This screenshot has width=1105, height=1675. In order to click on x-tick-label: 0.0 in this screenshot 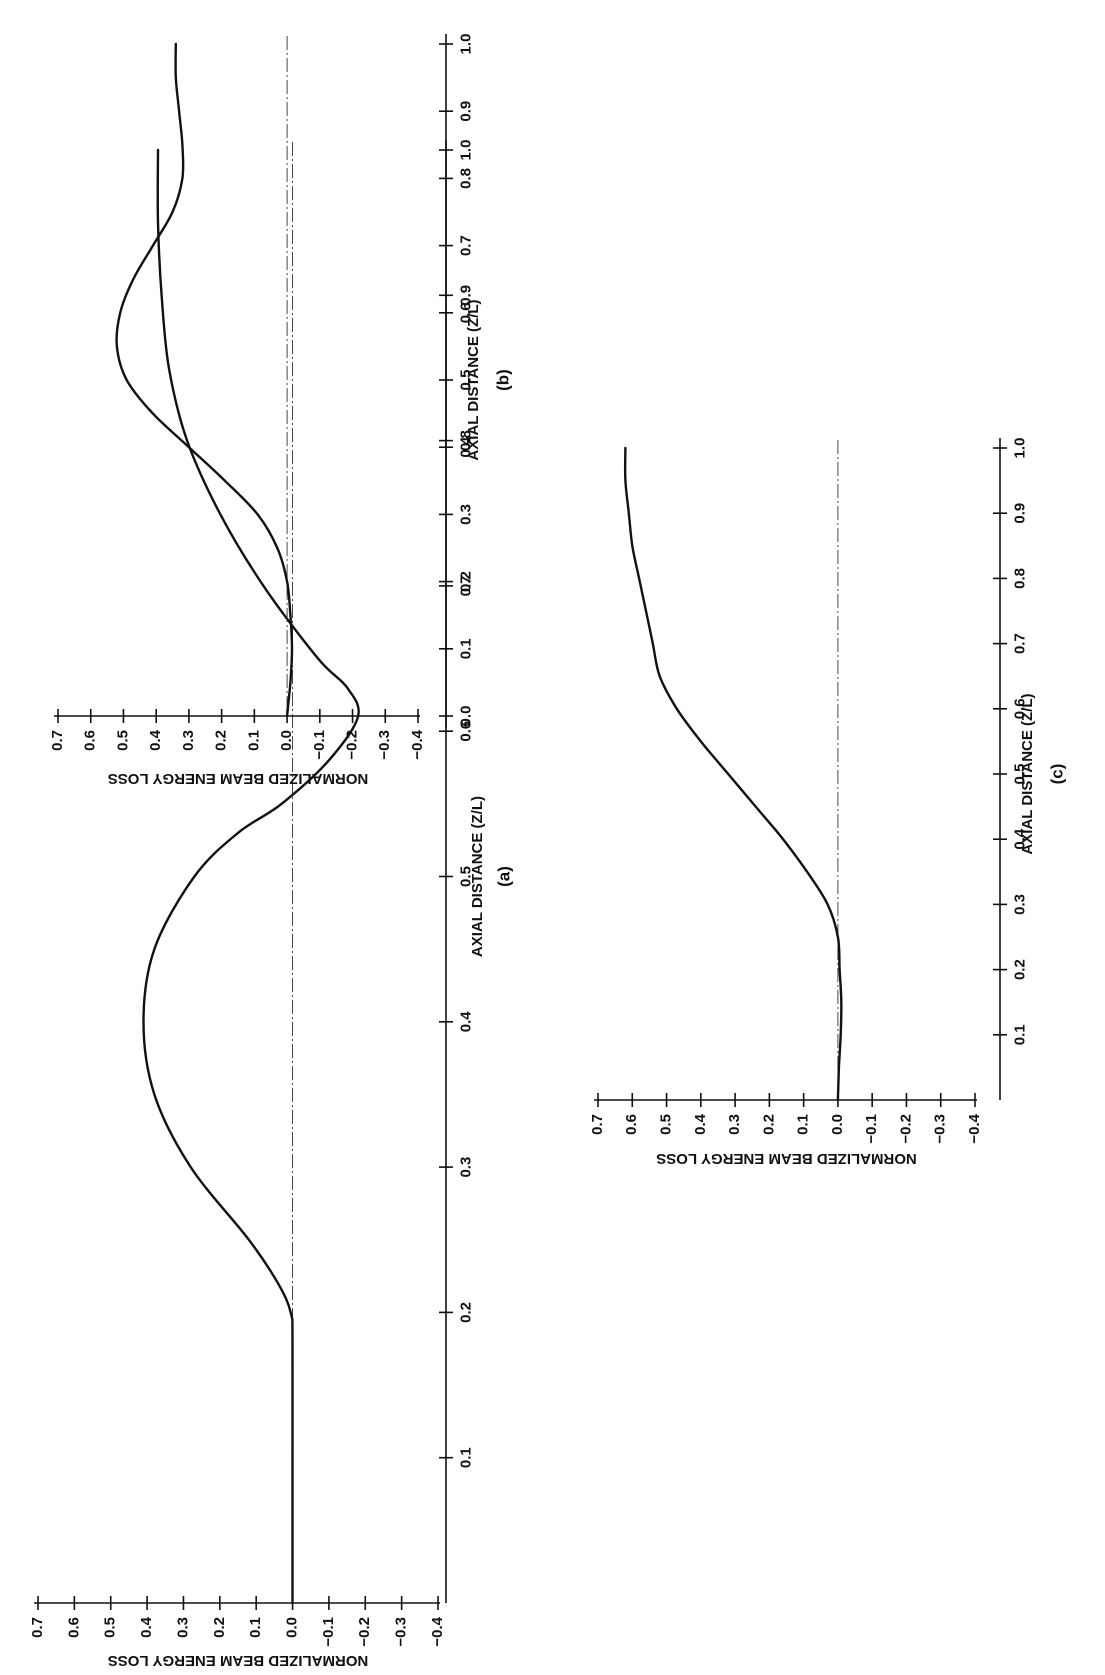, I will do `click(465, 716)`.